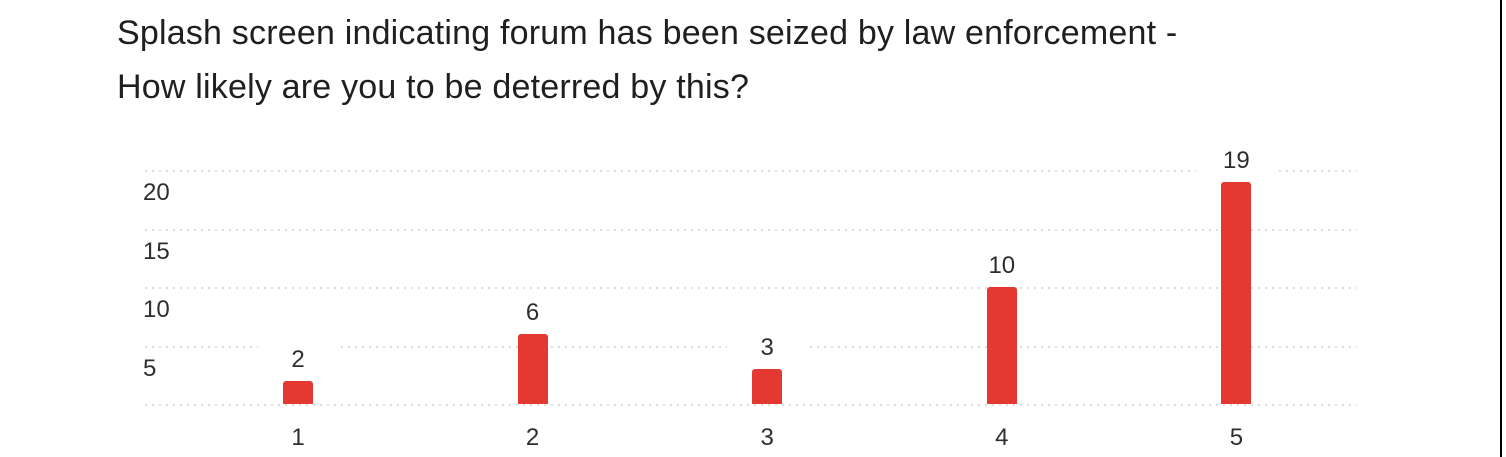  Describe the element at coordinates (532, 312) in the screenshot. I see `bar-value-label-2: 6` at that location.